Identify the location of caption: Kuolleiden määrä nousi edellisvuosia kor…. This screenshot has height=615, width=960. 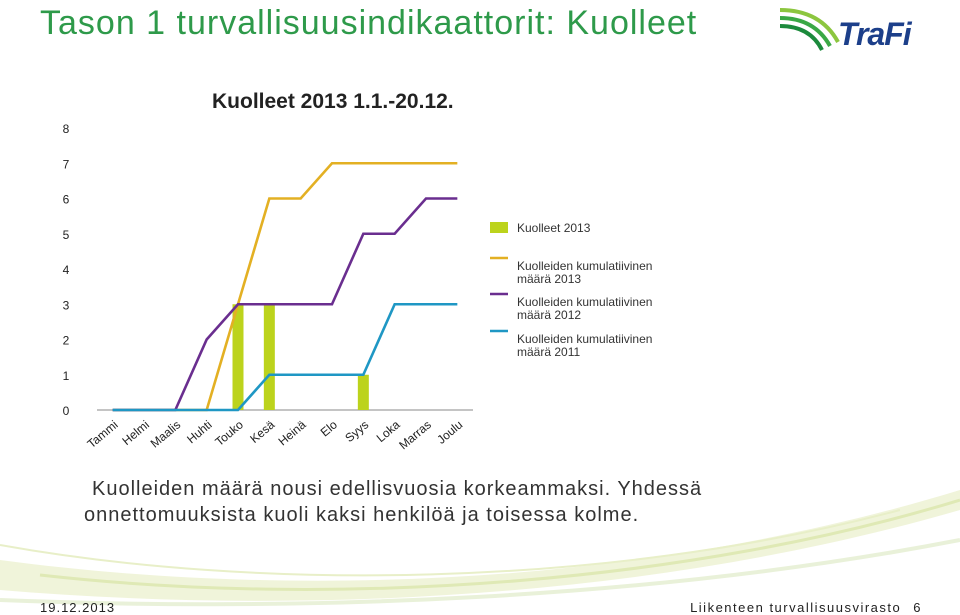
(484, 502).